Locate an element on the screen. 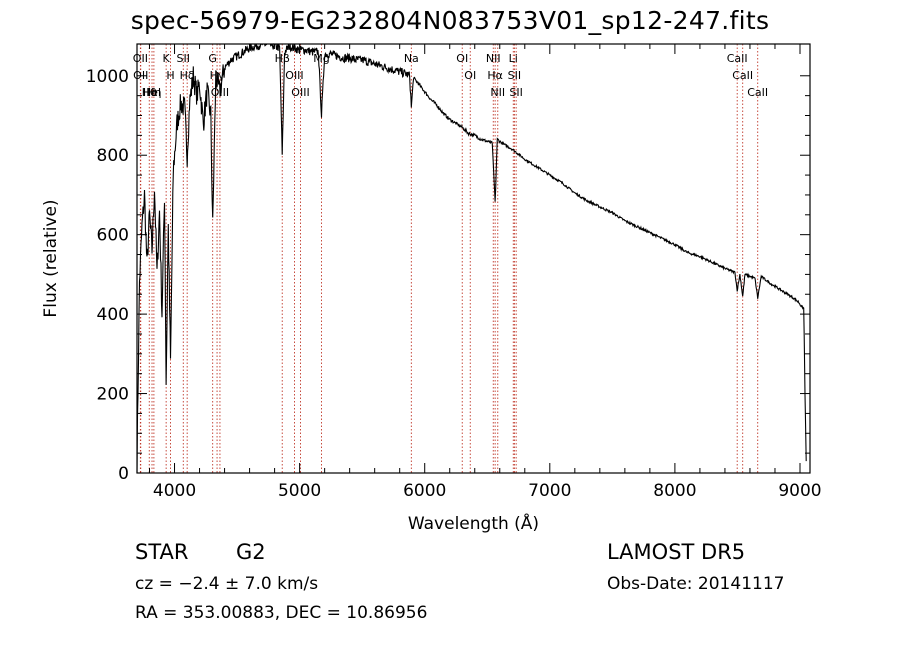 The height and width of the screenshot is (649, 900). line-label: Hβ is located at coordinates (282, 58).